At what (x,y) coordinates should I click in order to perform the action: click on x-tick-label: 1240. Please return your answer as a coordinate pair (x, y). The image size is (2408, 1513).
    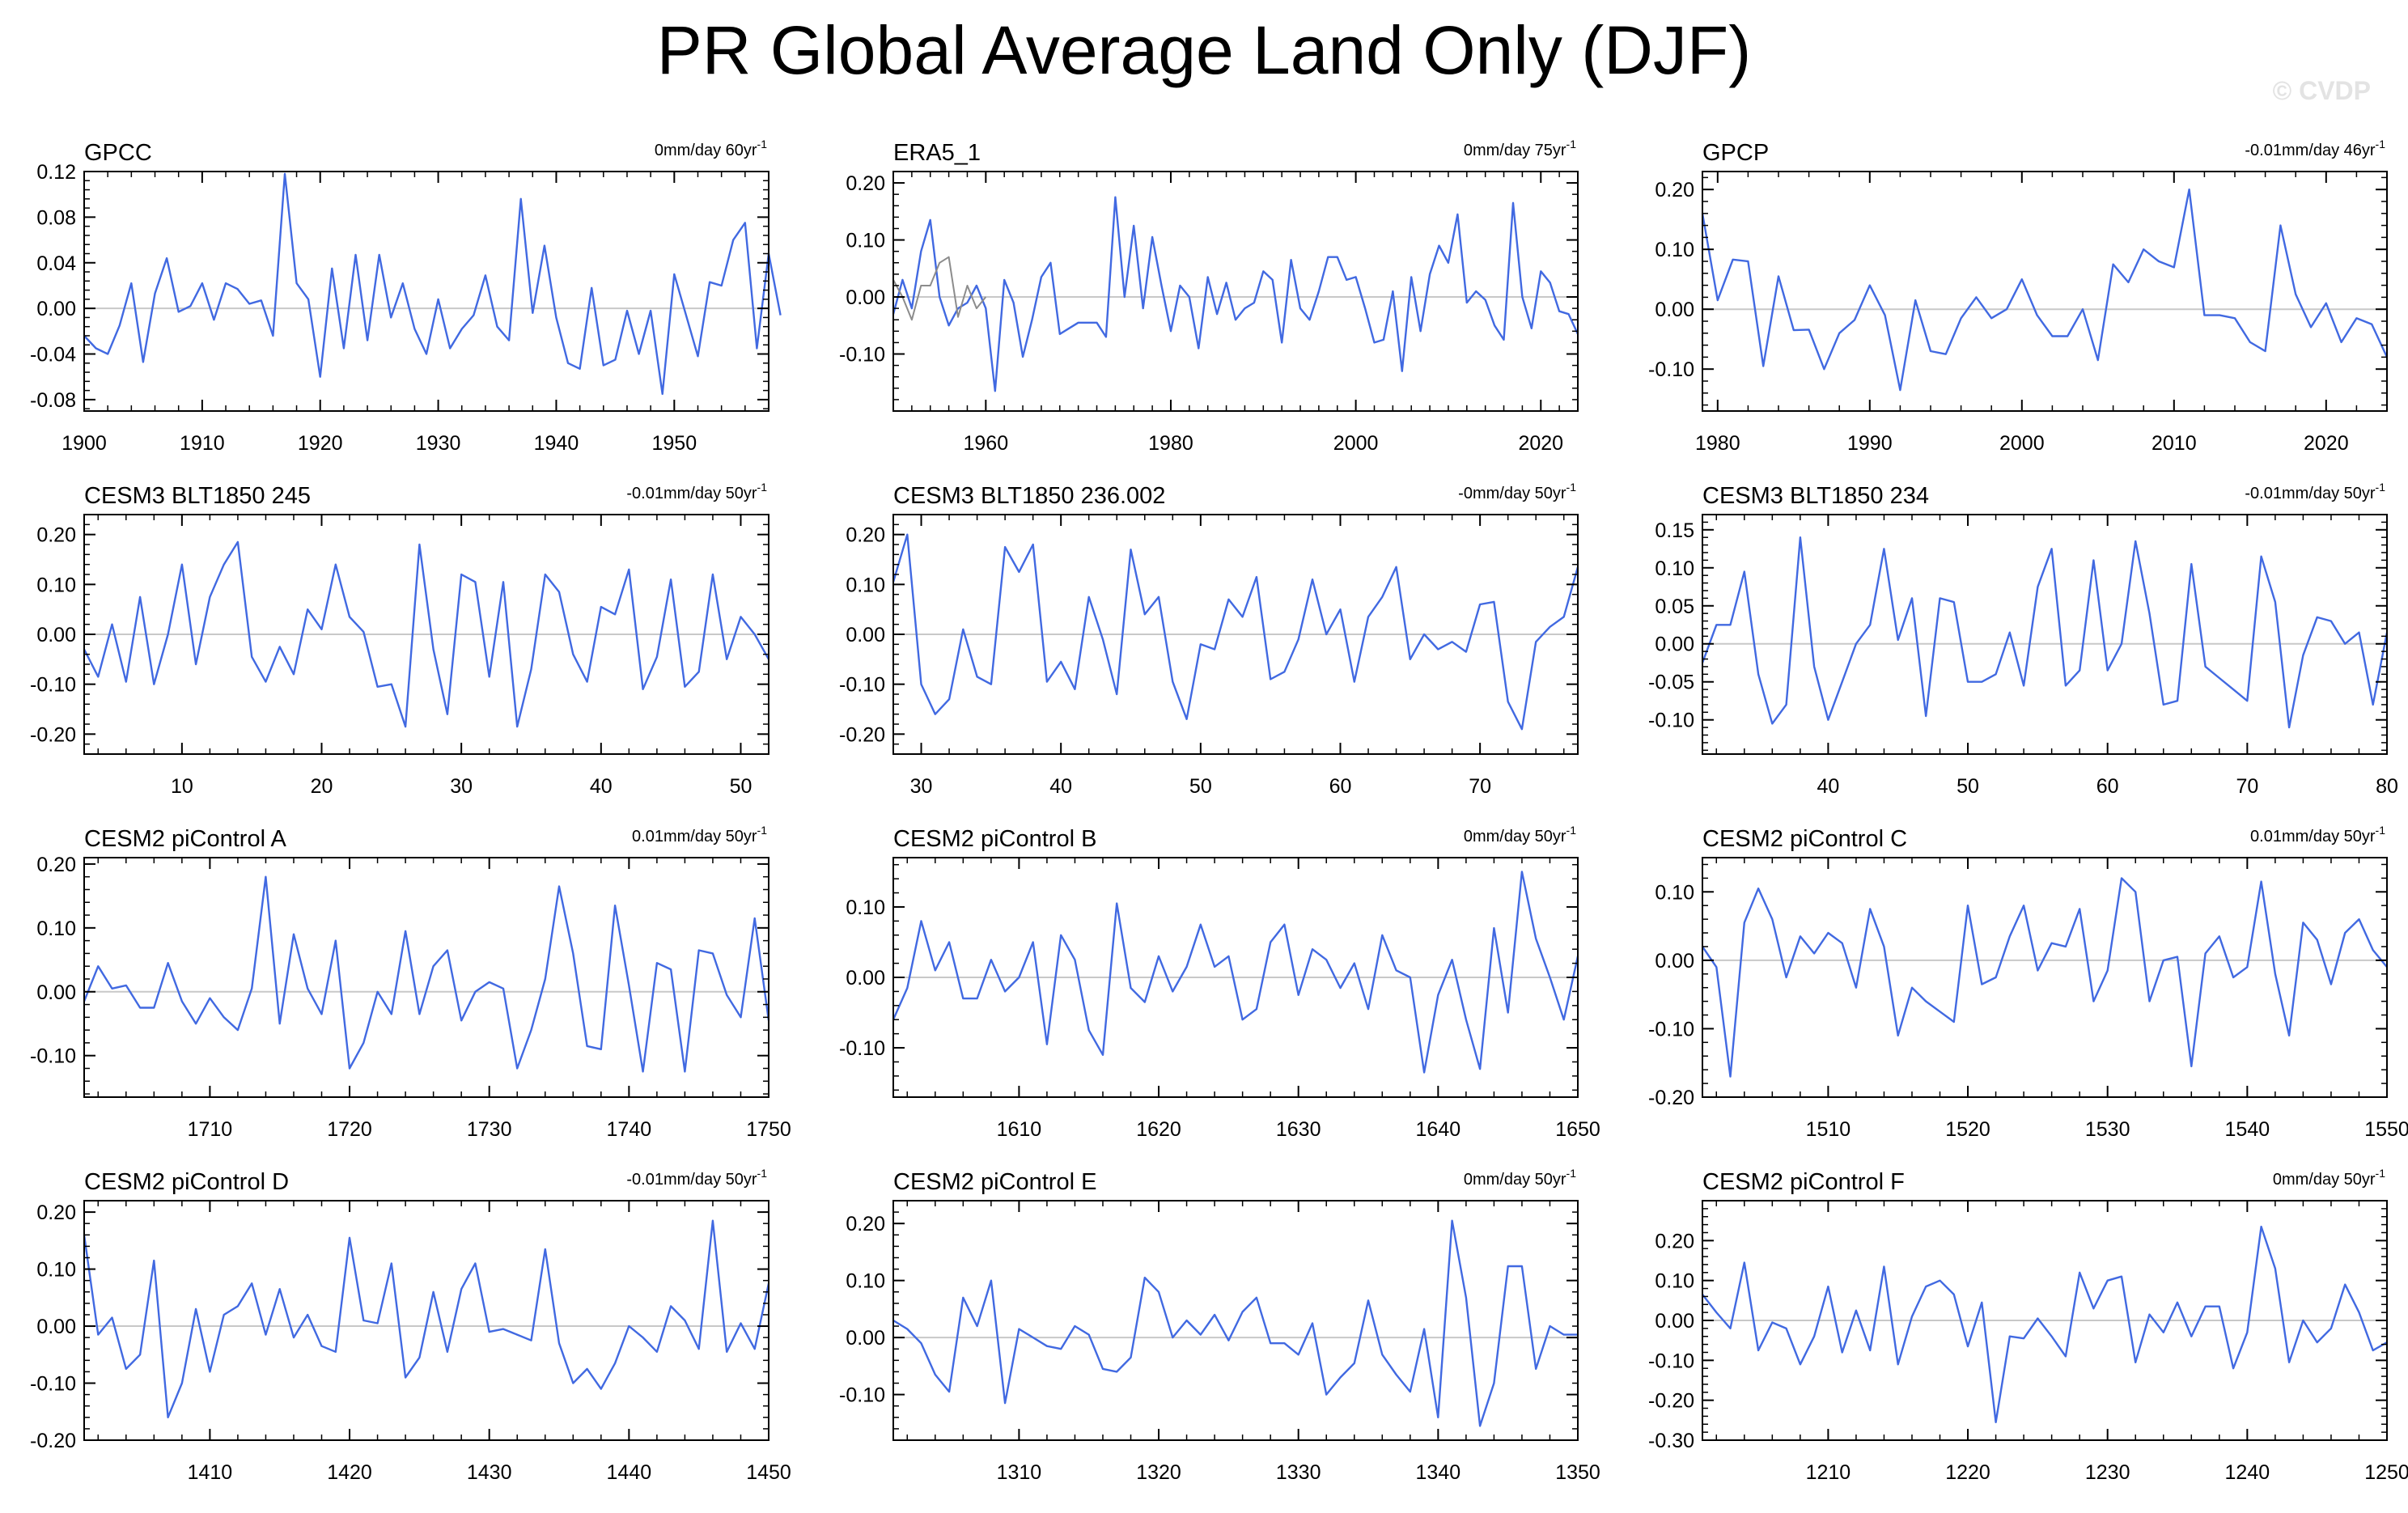
    Looking at the image, I should click on (2247, 1472).